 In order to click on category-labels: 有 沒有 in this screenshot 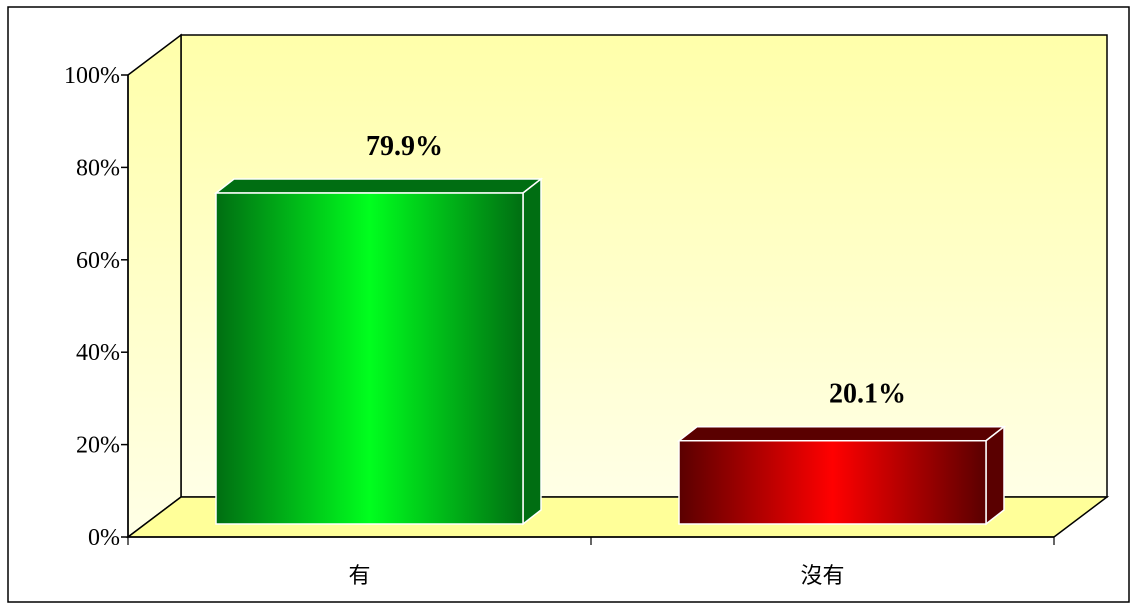, I will do `click(596, 576)`.